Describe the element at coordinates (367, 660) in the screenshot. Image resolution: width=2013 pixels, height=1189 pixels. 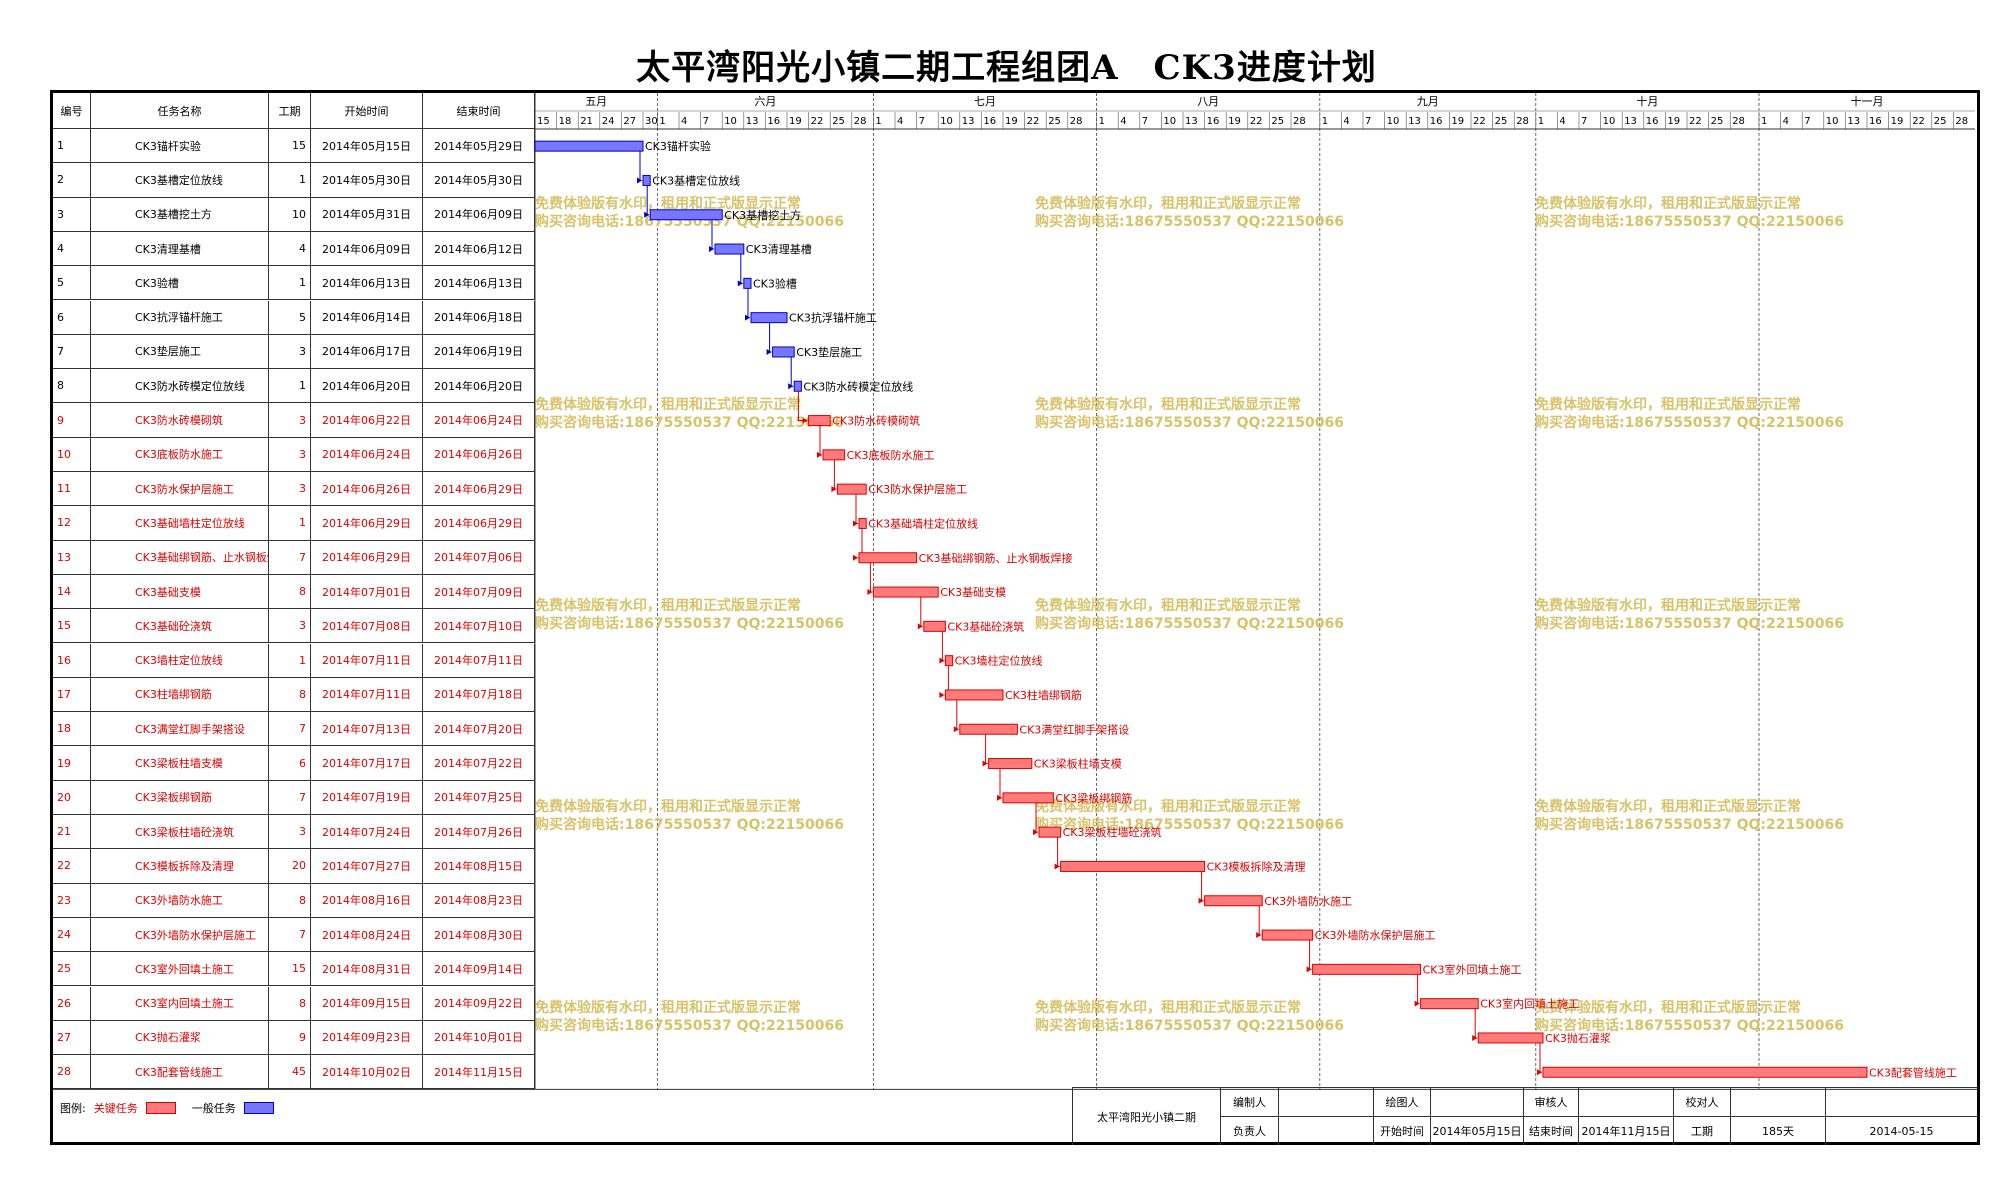
I see `task-start-cell: 2014年07月11日` at that location.